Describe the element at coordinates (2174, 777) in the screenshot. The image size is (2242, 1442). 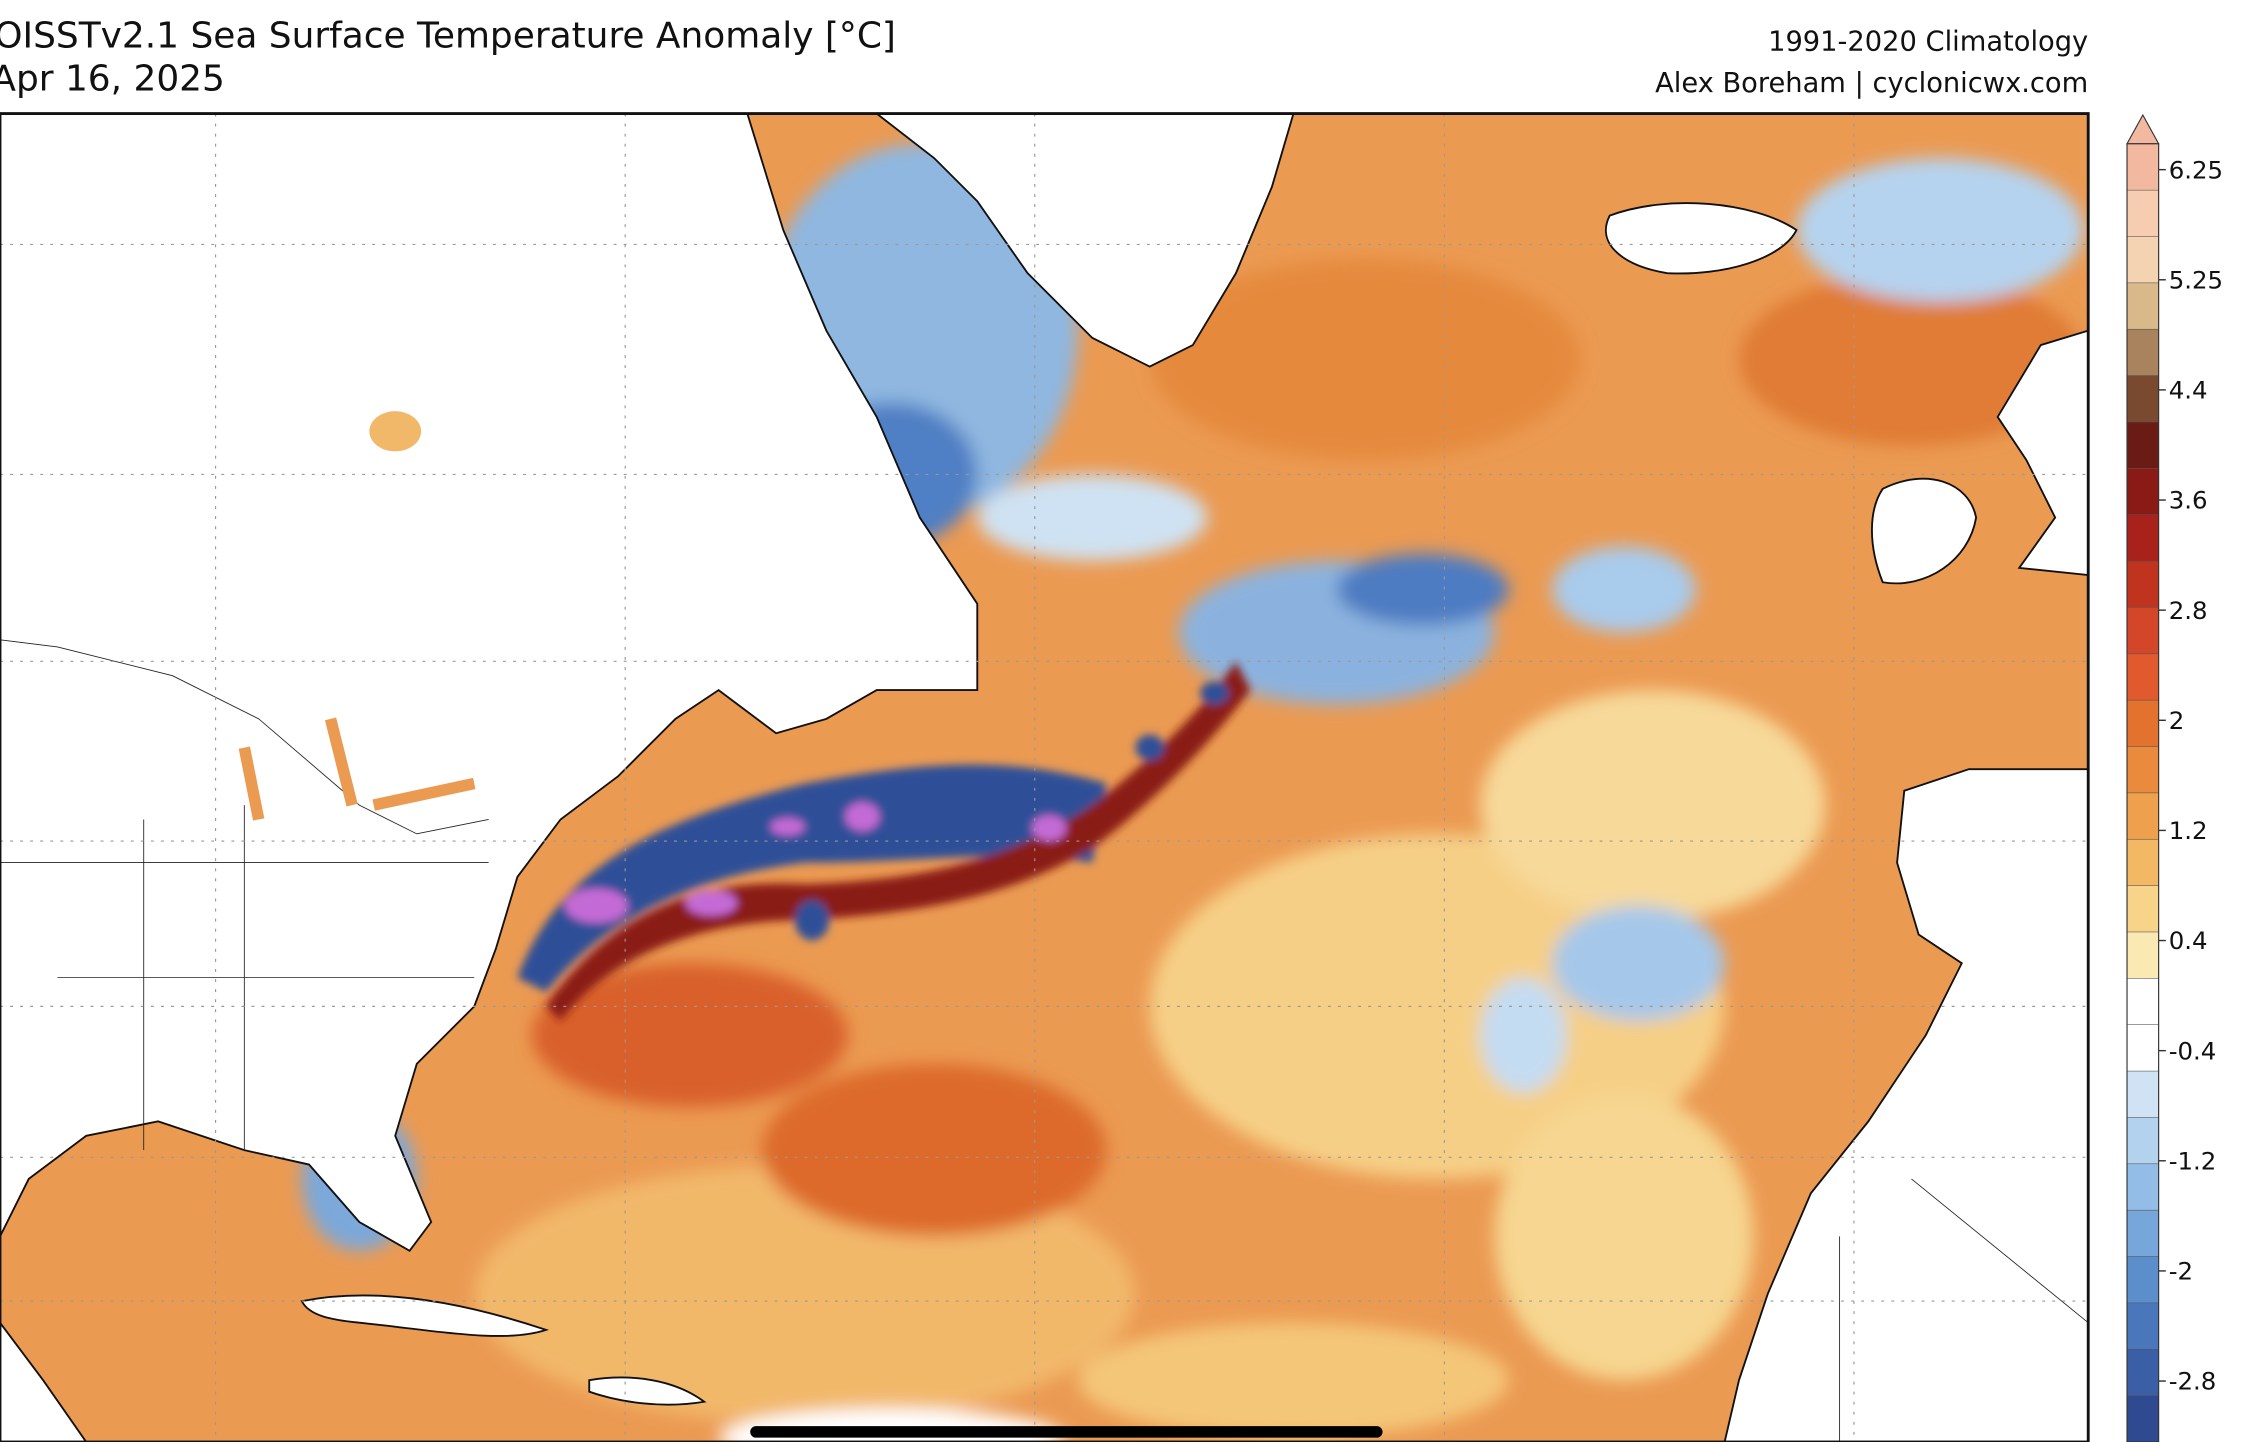
I see `colorbar: 6.25 5.25 4.4 3.6 2.8 2 1.2 0.4 -0.4 -1.2 -2 -2.8` at that location.